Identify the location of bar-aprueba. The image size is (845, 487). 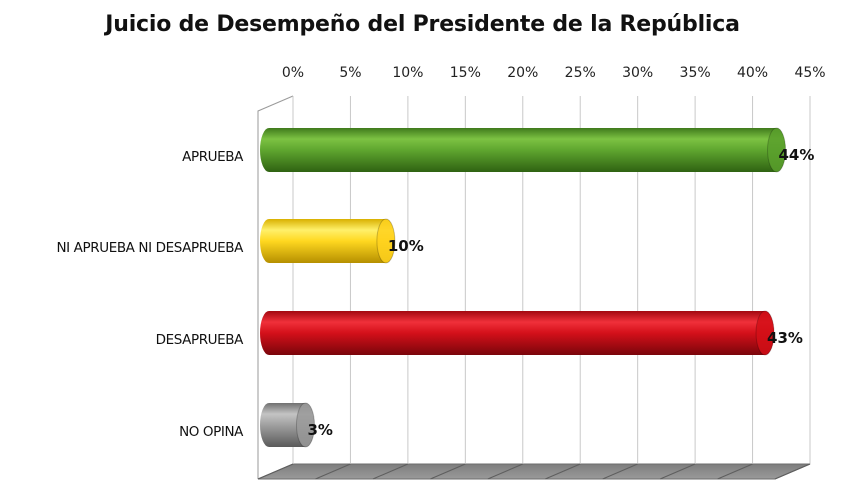
(523, 150).